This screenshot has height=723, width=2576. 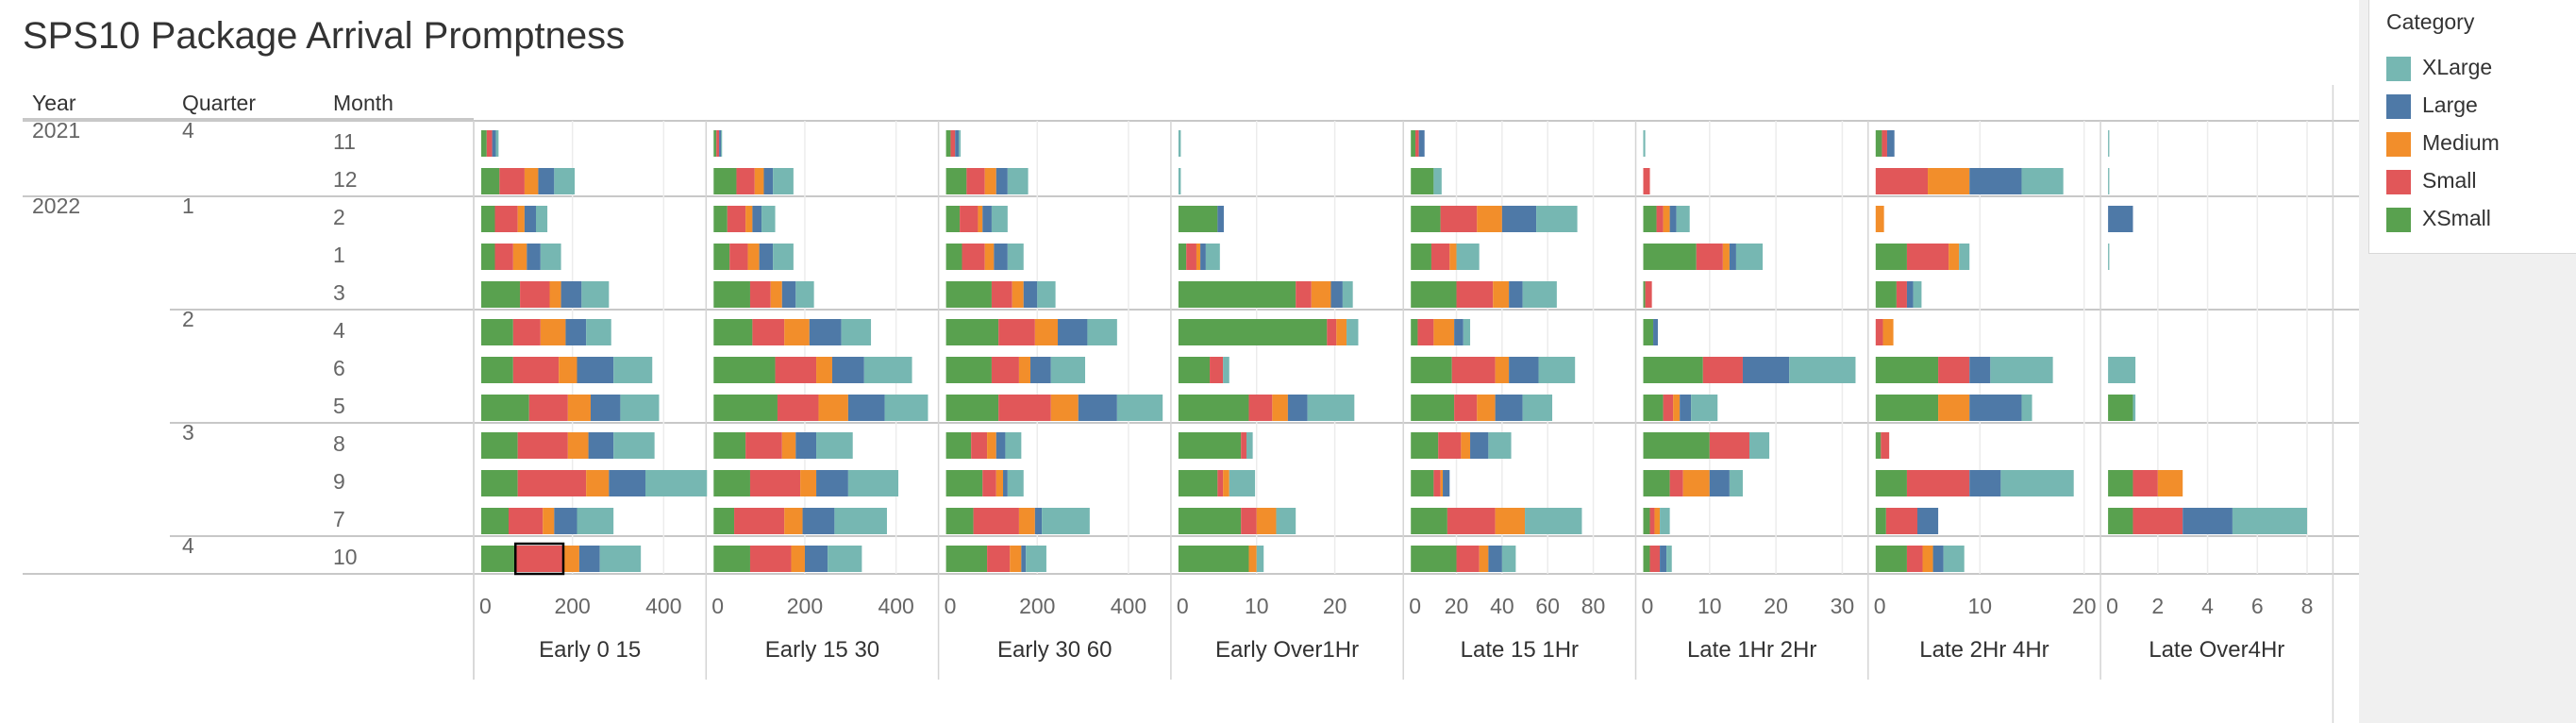 What do you see at coordinates (54, 103) in the screenshot?
I see `row-header-year: Year` at bounding box center [54, 103].